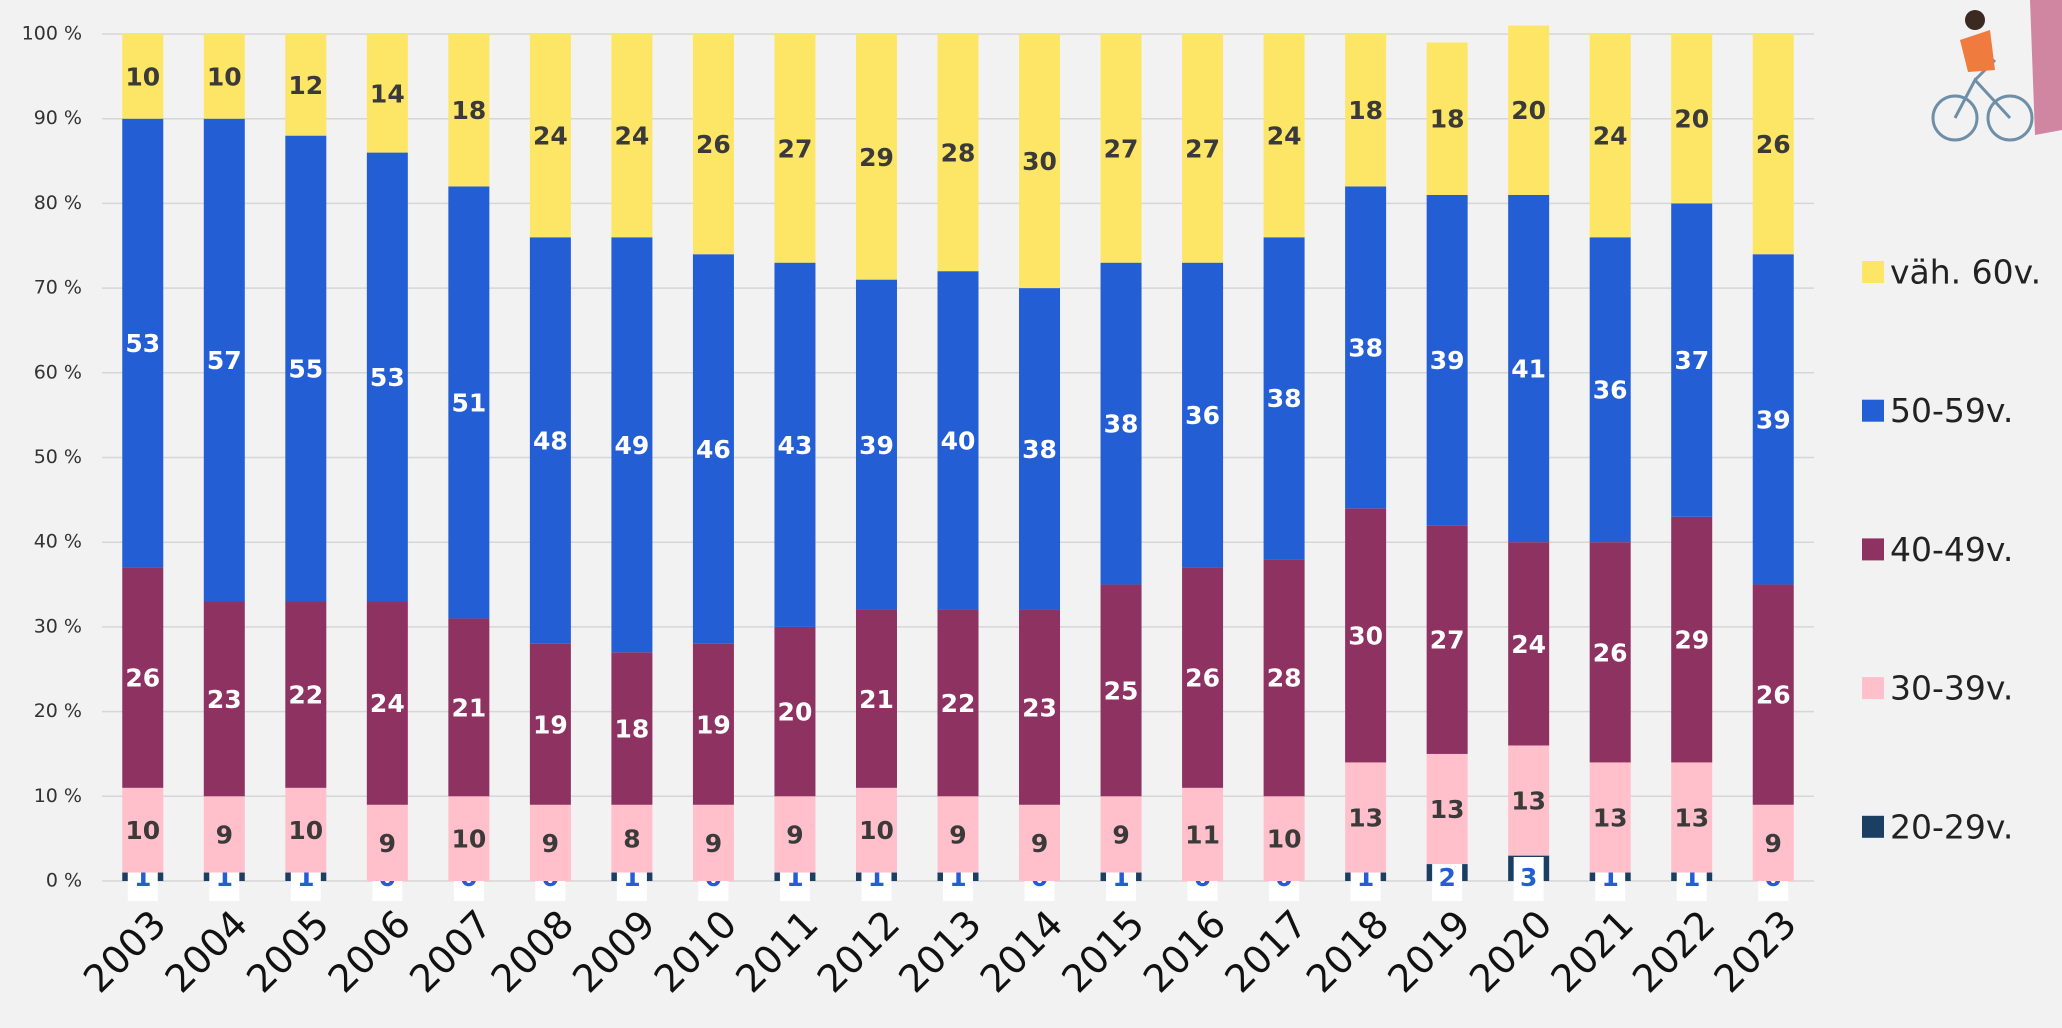 The width and height of the screenshot is (2062, 1028). I want to click on y-tick-label: 40 %, so click(58, 542).